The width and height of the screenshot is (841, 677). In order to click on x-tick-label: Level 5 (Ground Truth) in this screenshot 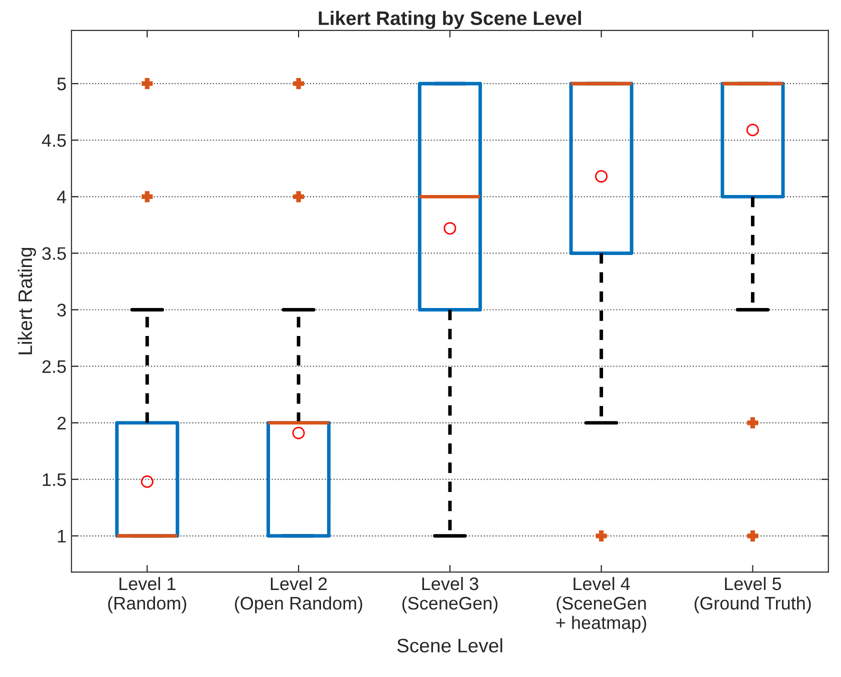, I will do `click(752, 595)`.